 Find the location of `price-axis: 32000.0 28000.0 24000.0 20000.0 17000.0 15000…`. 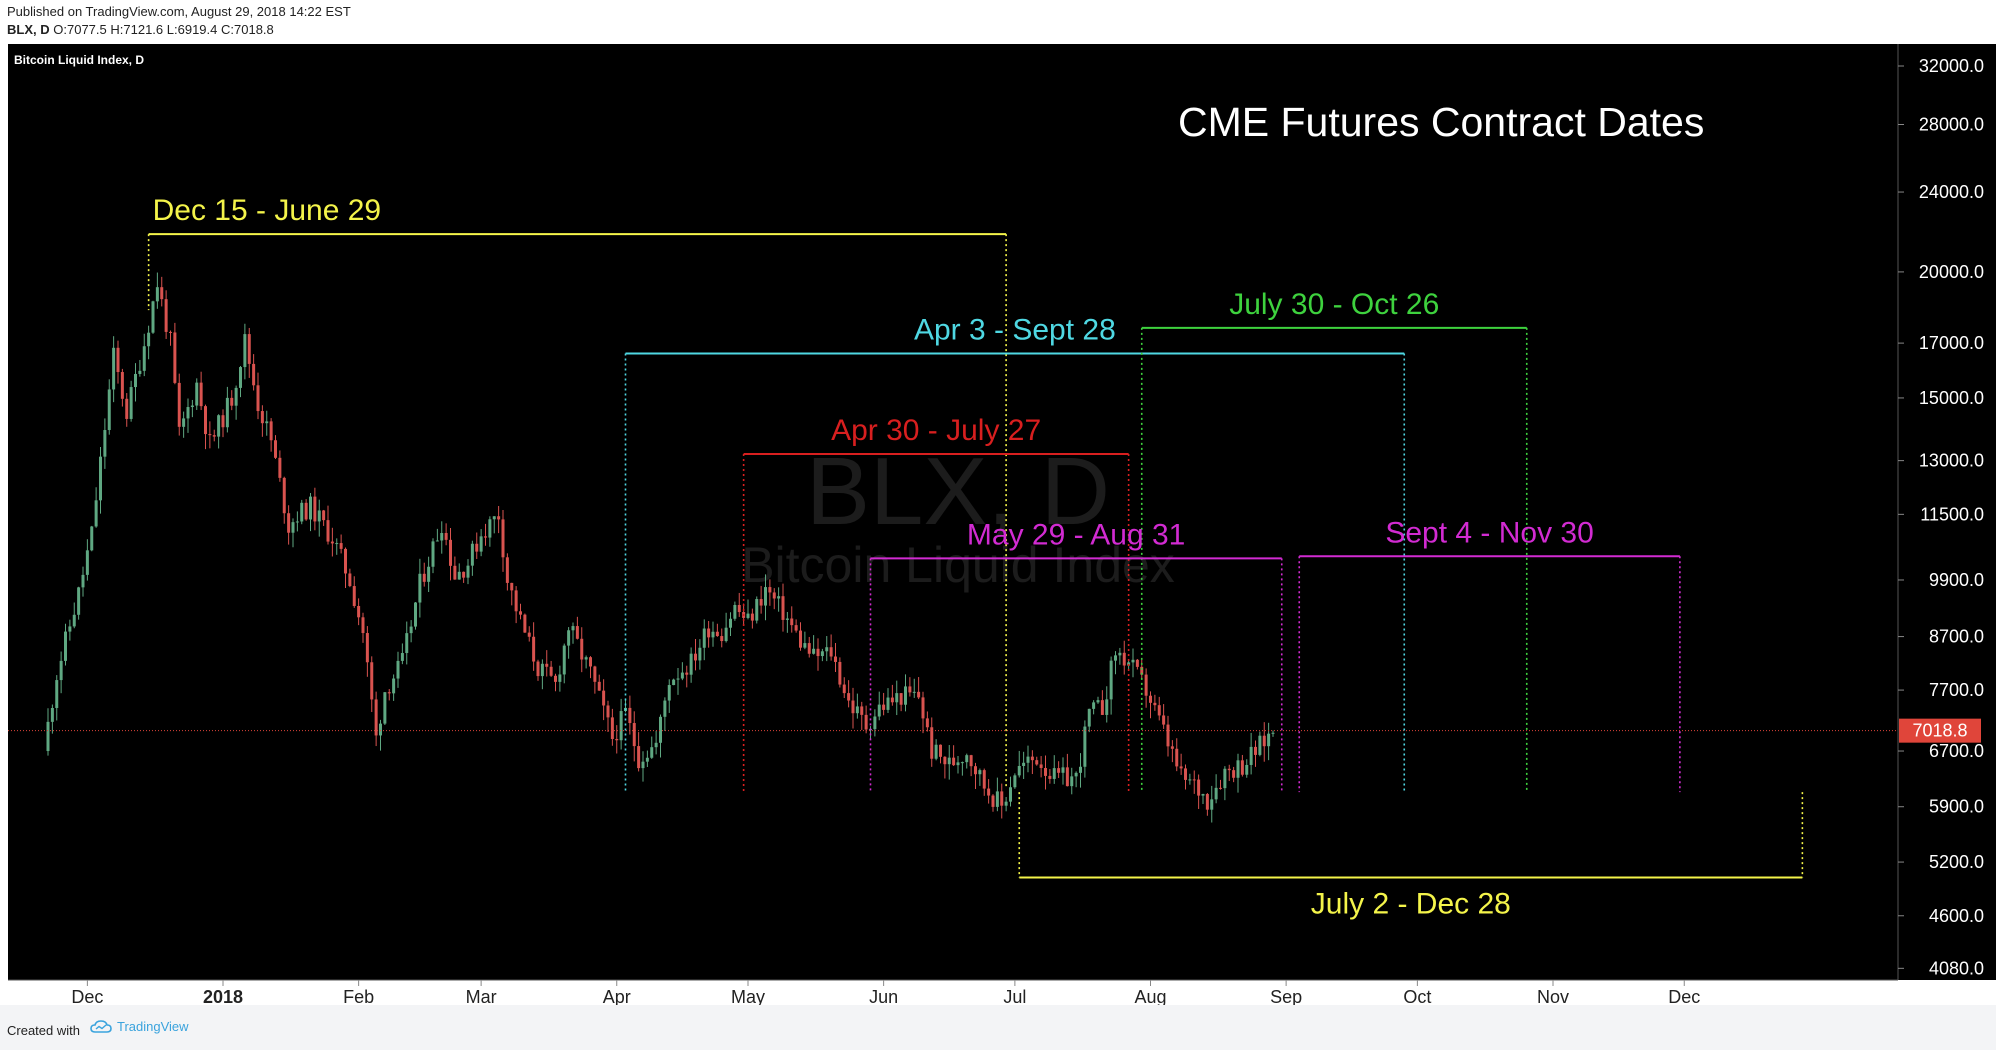

price-axis: 32000.0 28000.0 24000.0 20000.0 17000.0 15000… is located at coordinates (1941, 517).